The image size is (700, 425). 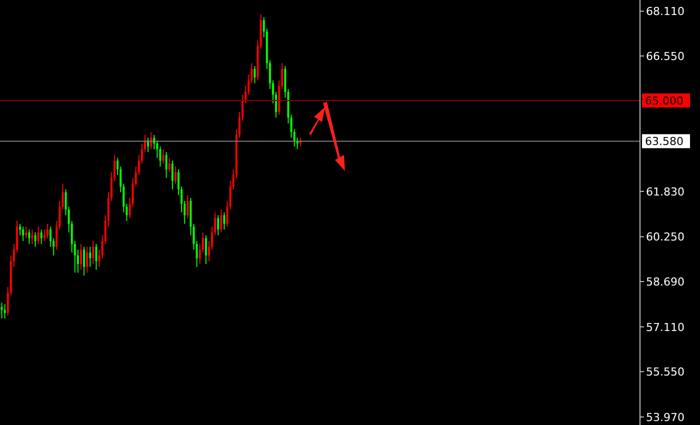 What do you see at coordinates (665, 281) in the screenshot?
I see `y-tick-label: 58.690` at bounding box center [665, 281].